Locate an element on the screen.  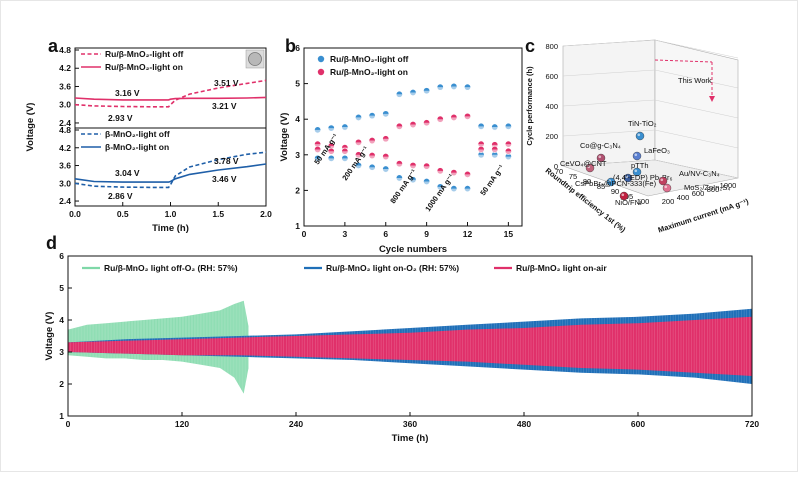
y-tick-label-b: 3 is located at coordinates (297, 155).